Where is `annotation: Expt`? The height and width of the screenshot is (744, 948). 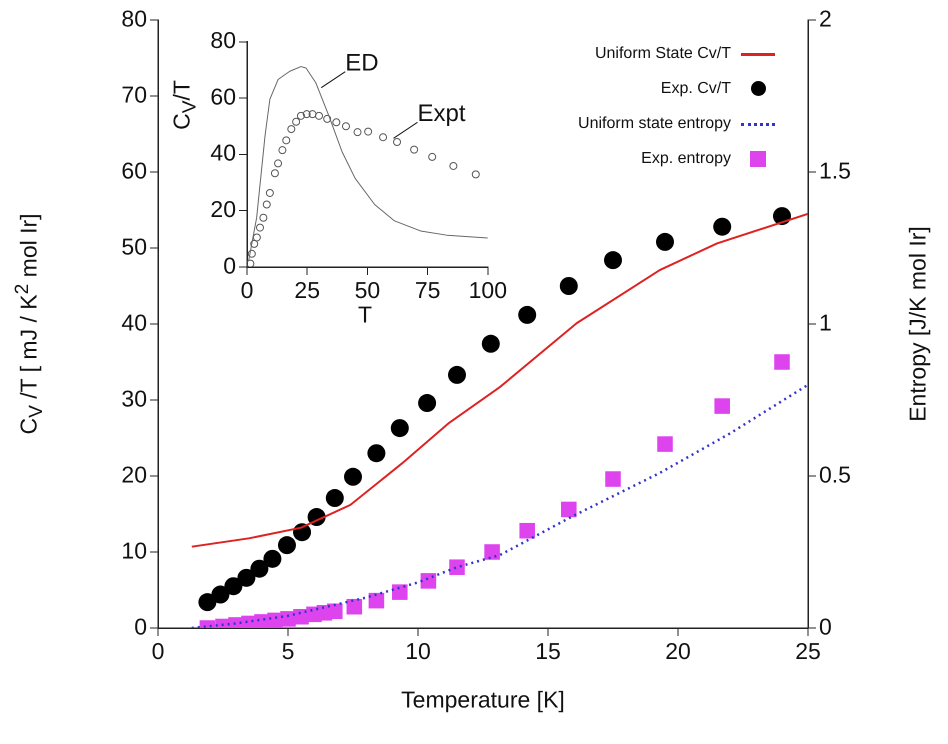
annotation: Expt is located at coordinates (441, 113).